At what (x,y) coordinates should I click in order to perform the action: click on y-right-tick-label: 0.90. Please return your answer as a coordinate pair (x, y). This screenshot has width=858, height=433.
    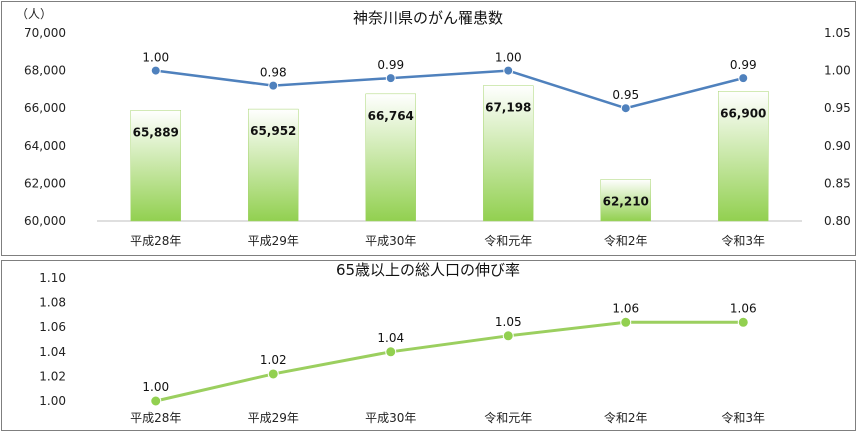
    Looking at the image, I should click on (837, 146).